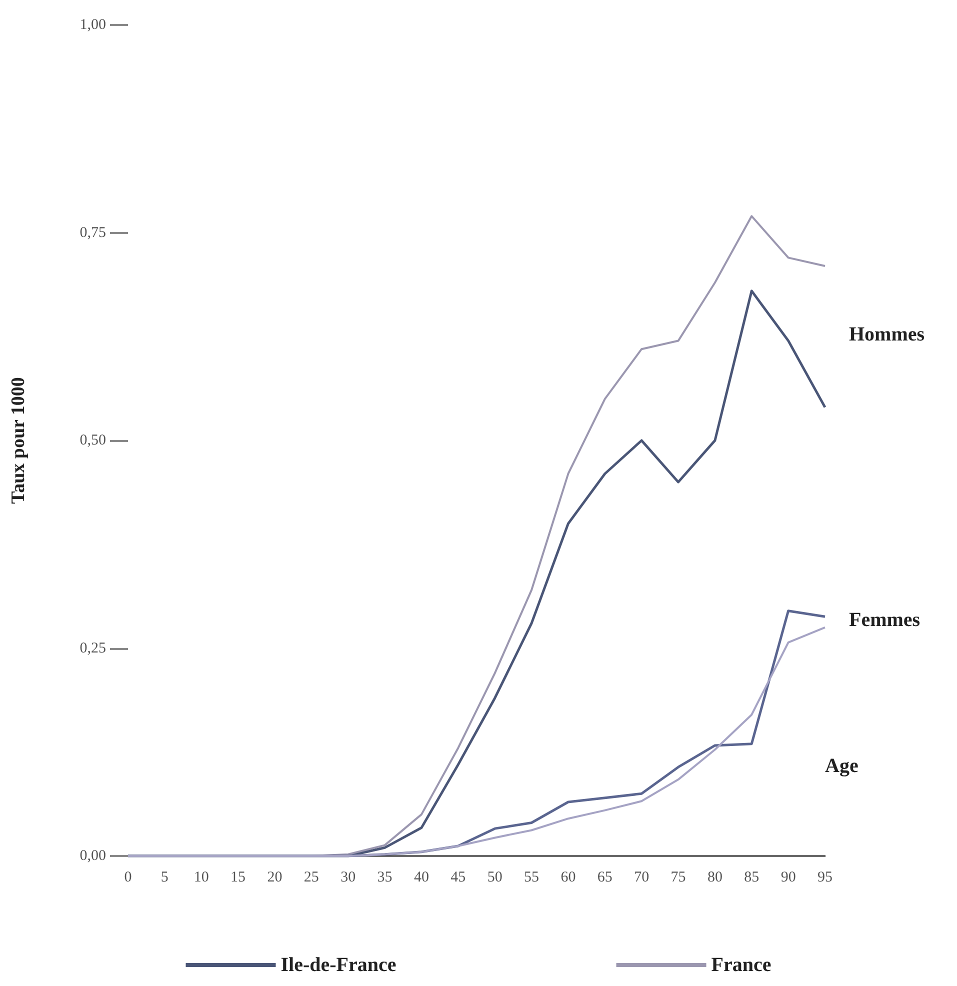  What do you see at coordinates (678, 878) in the screenshot?
I see `x-tick-label: 75` at bounding box center [678, 878].